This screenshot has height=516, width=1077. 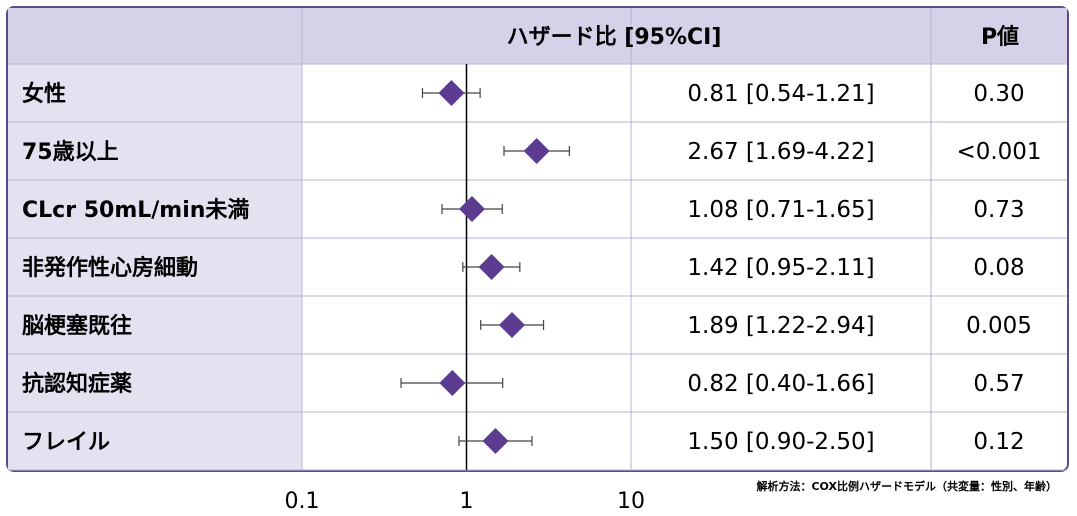 What do you see at coordinates (780, 210) in the screenshot?
I see `hr-value: 1.08 [0.71-1.65]` at bounding box center [780, 210].